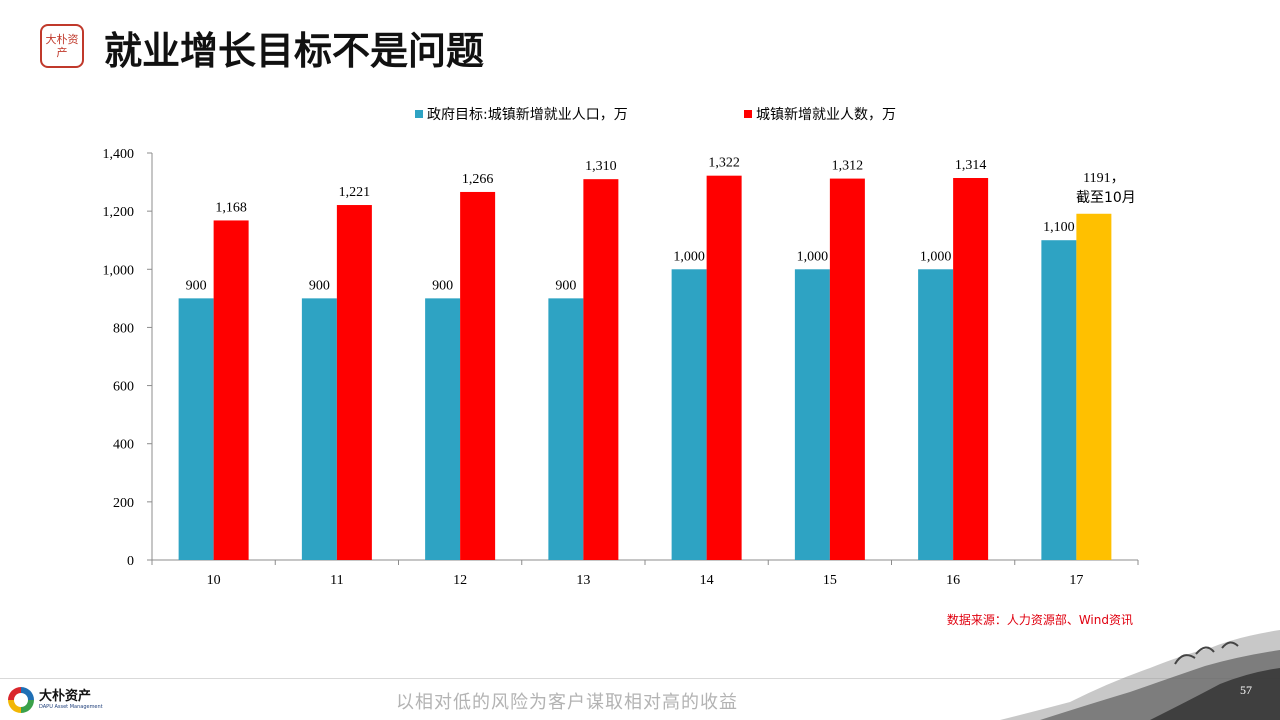  Describe the element at coordinates (1103, 178) in the screenshot. I see `data-label-actual: 1191，` at that location.